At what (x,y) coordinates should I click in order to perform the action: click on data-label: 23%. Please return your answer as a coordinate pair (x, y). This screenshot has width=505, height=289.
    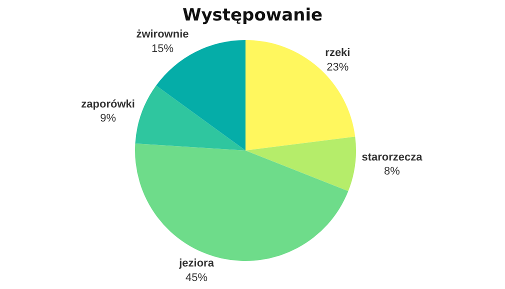
    Looking at the image, I should click on (337, 67).